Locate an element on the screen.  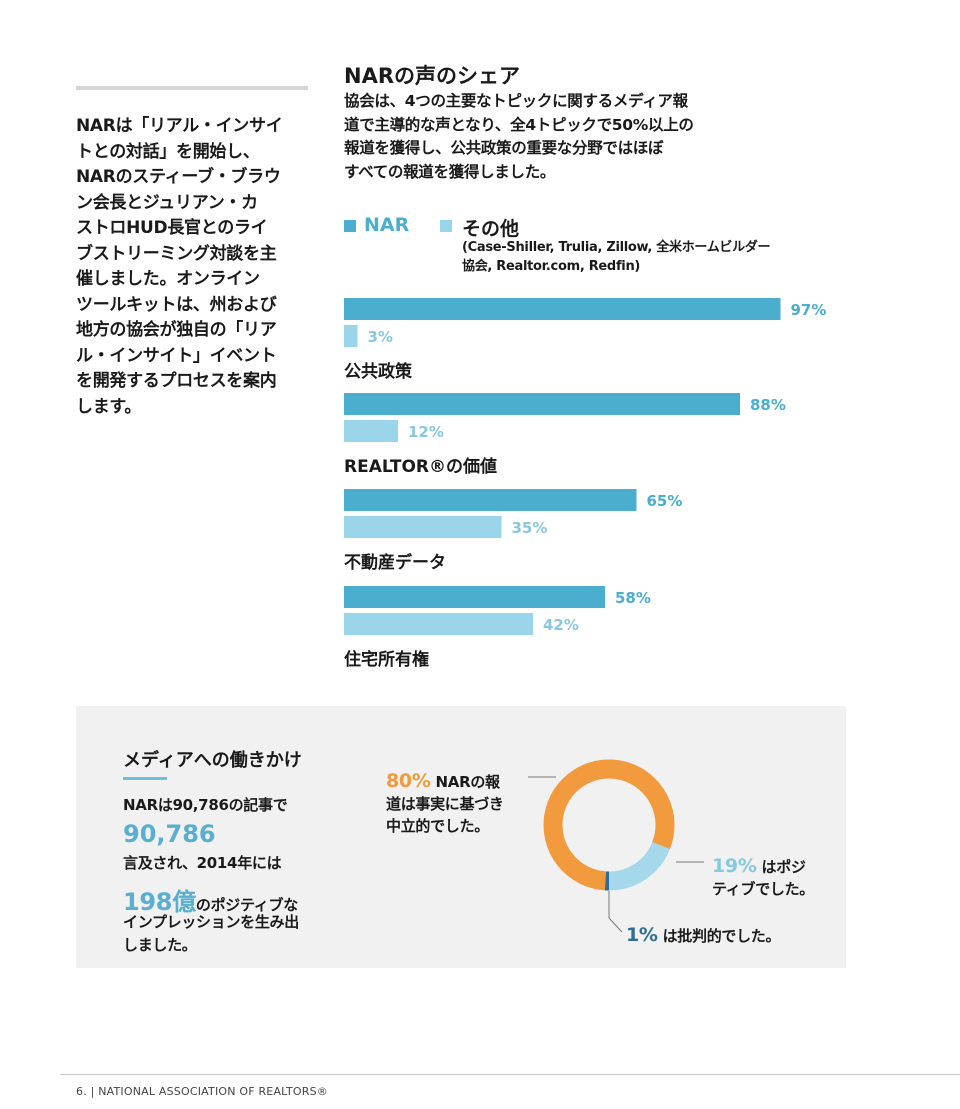
bar-value-label: 58% is located at coordinates (633, 598).